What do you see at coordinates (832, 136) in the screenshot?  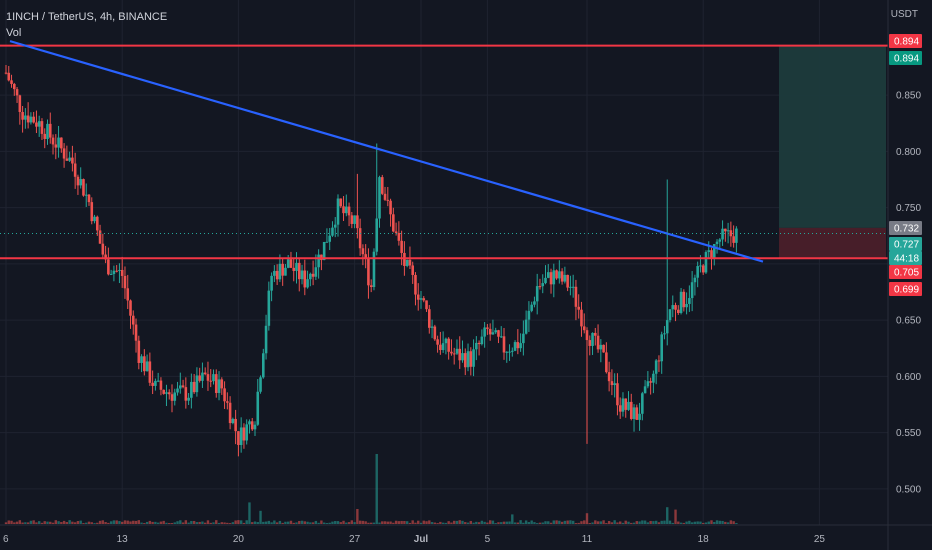 I see `target-zone` at bounding box center [832, 136].